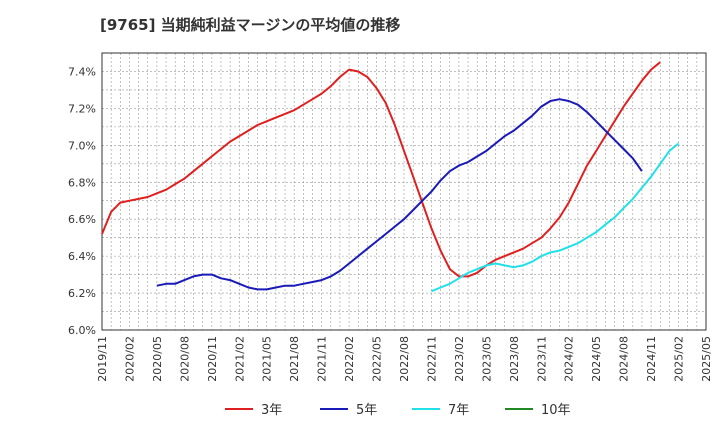 Image resolution: width=720 pixels, height=440 pixels. Describe the element at coordinates (102, 359) in the screenshot. I see `x-tick-label: 2019/11` at that location.